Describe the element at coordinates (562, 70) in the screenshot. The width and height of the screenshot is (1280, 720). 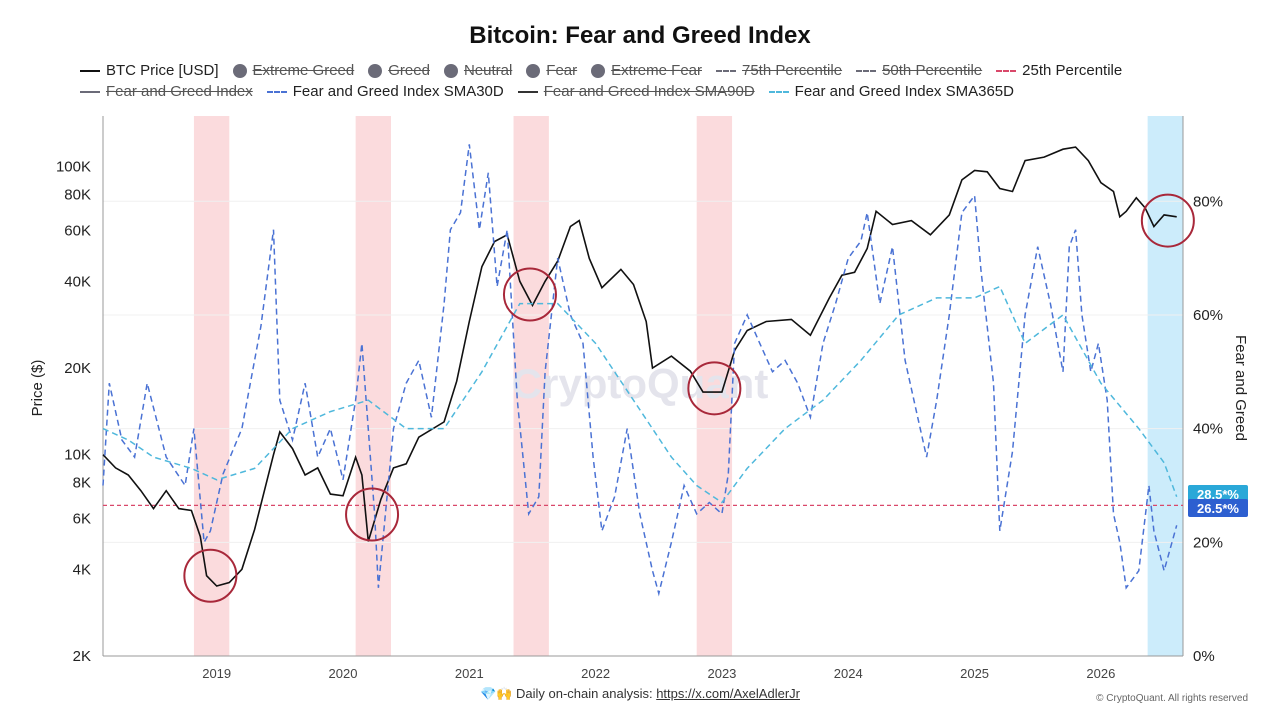
I see `legend-label: Fear` at that location.